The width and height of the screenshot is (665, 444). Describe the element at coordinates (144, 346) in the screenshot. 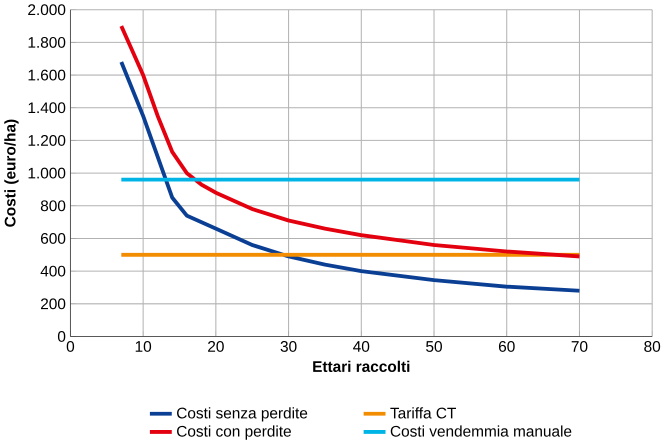

I see `x-tick-label: 10` at that location.